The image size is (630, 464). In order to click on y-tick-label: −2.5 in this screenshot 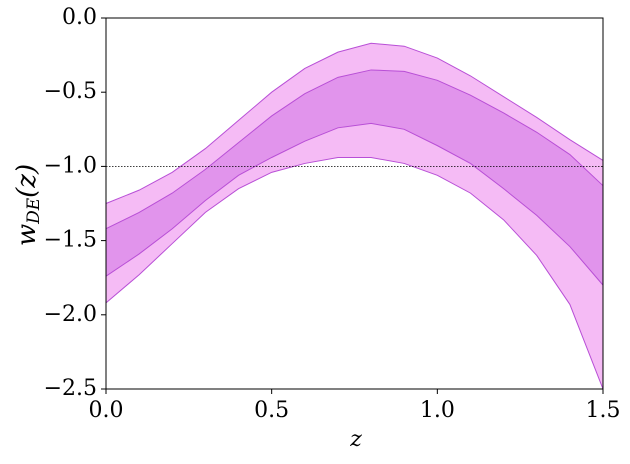, I will do `click(70, 388)`.